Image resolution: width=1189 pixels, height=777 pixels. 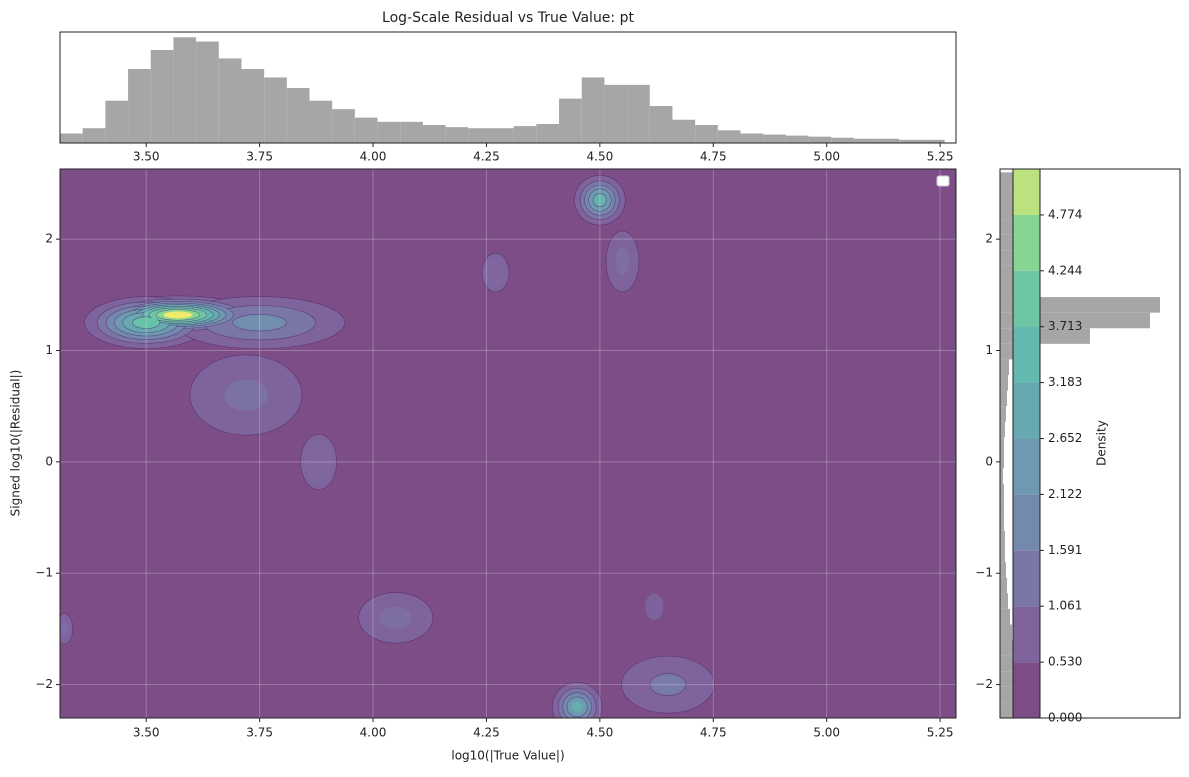 What do you see at coordinates (1065, 550) in the screenshot?
I see `colorbar-tick-label: 1.591` at bounding box center [1065, 550].